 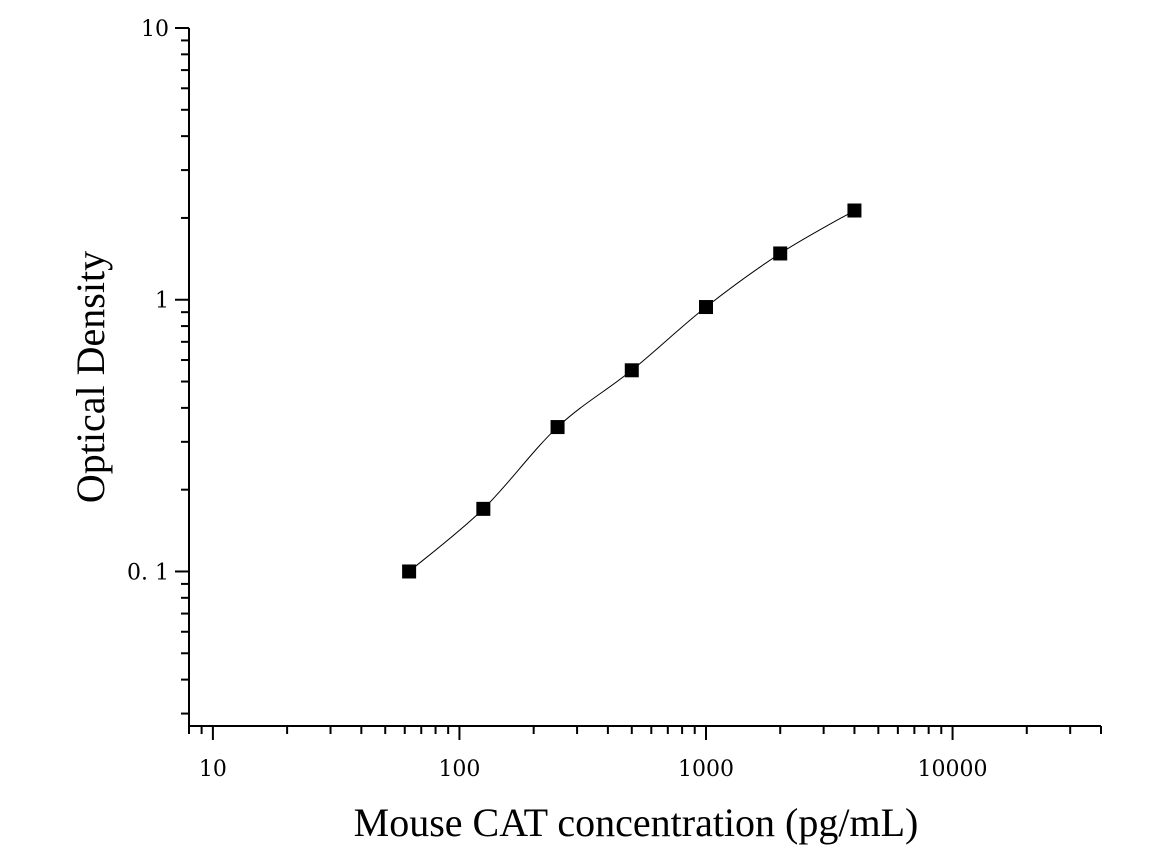 I want to click on y-tick-label: 1, so click(x=162, y=301).